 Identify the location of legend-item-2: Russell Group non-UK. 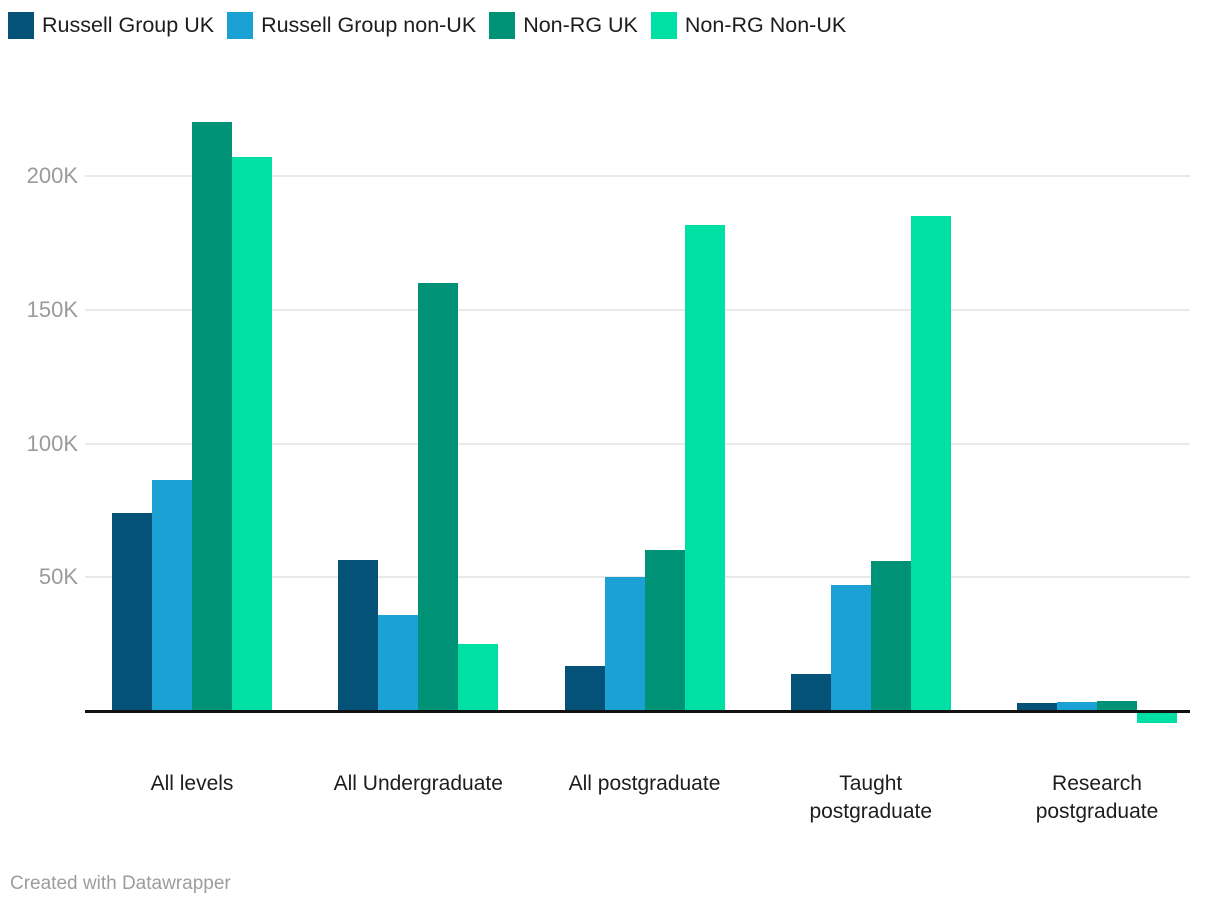
(351, 25).